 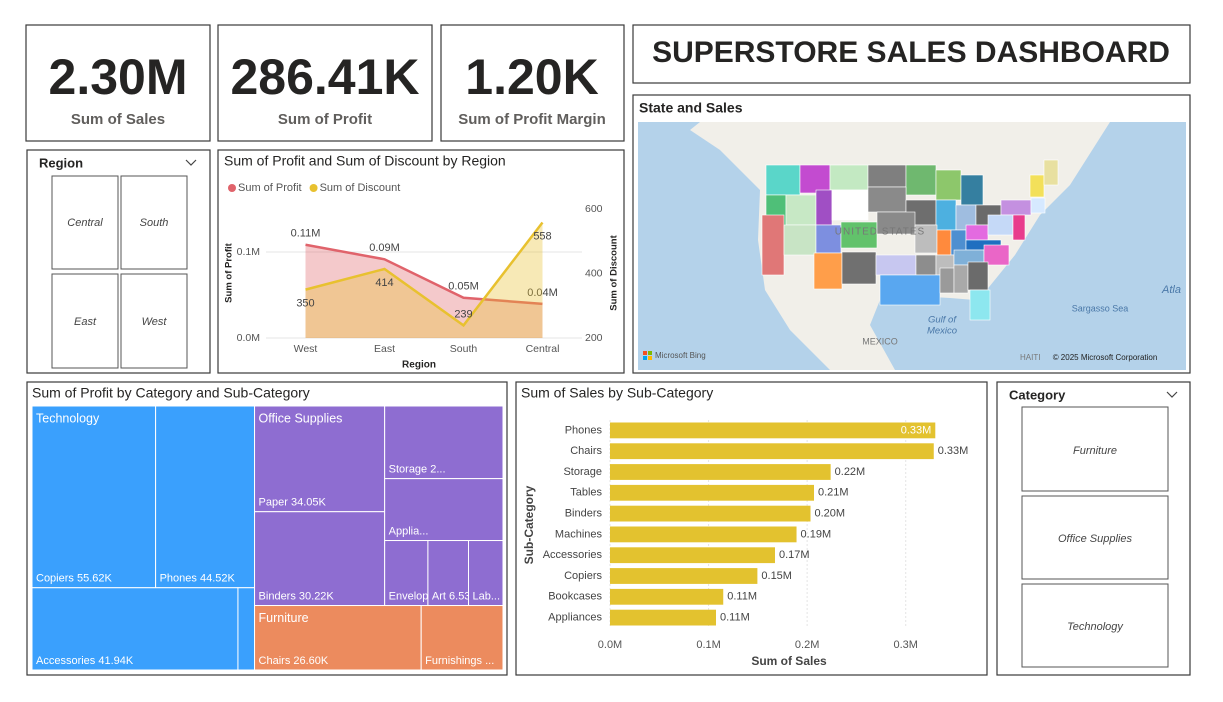 I want to click on leaf-label: Phones 44.52K, so click(x=198, y=579).